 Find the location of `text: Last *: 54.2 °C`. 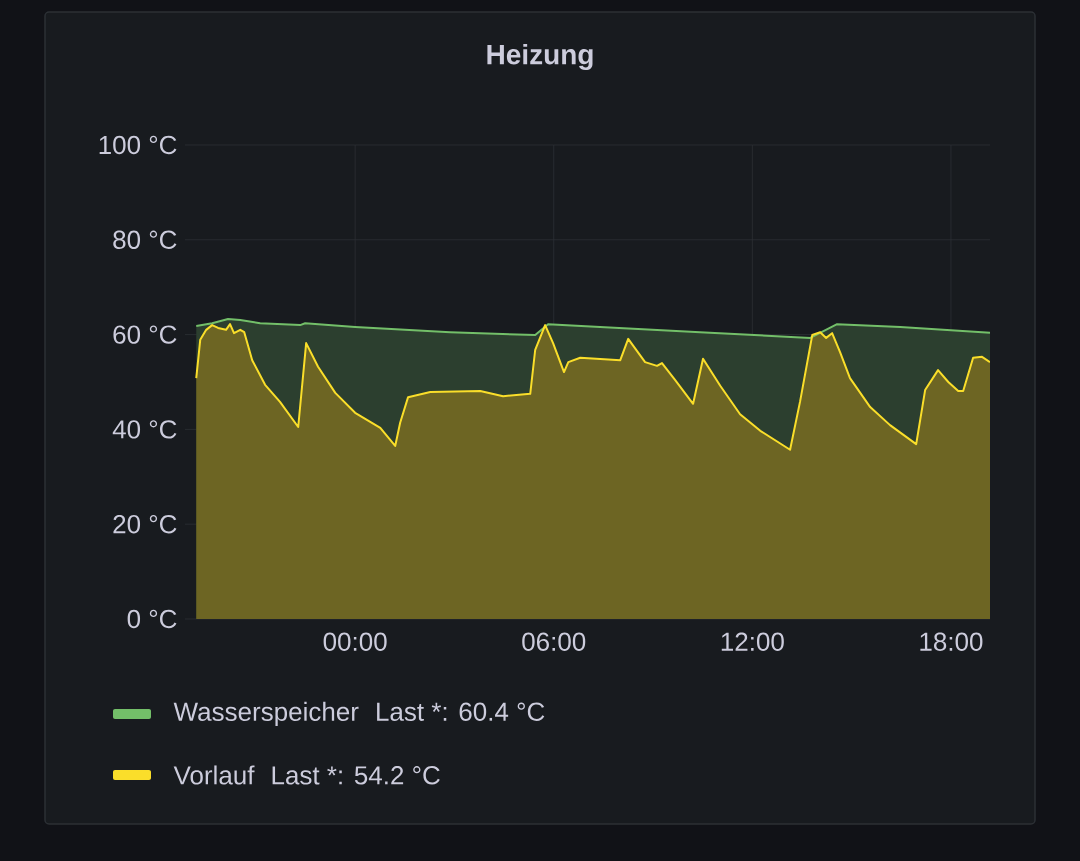

text: Last *: 54.2 °C is located at coordinates (356, 775).